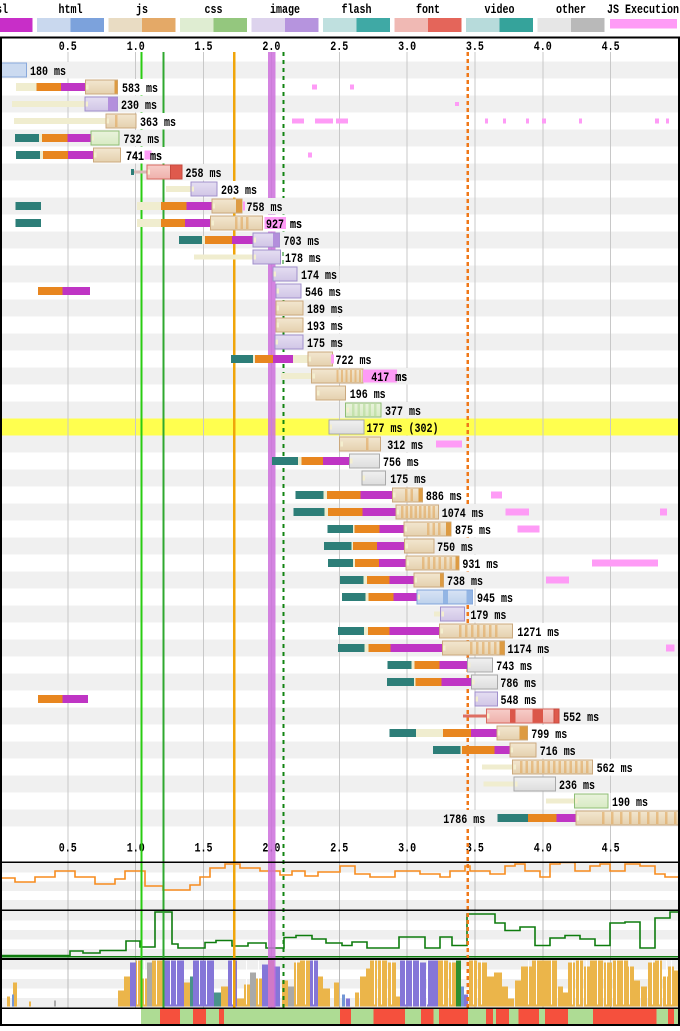  I want to click on svg-text: 196 ms, so click(368, 394).